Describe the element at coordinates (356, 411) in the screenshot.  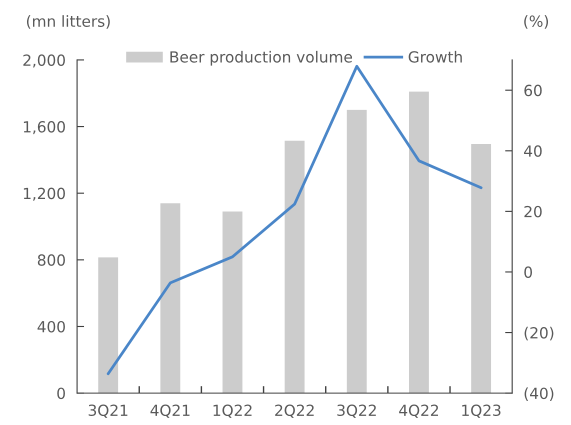
I see `x-tick-label: 3Q22` at that location.